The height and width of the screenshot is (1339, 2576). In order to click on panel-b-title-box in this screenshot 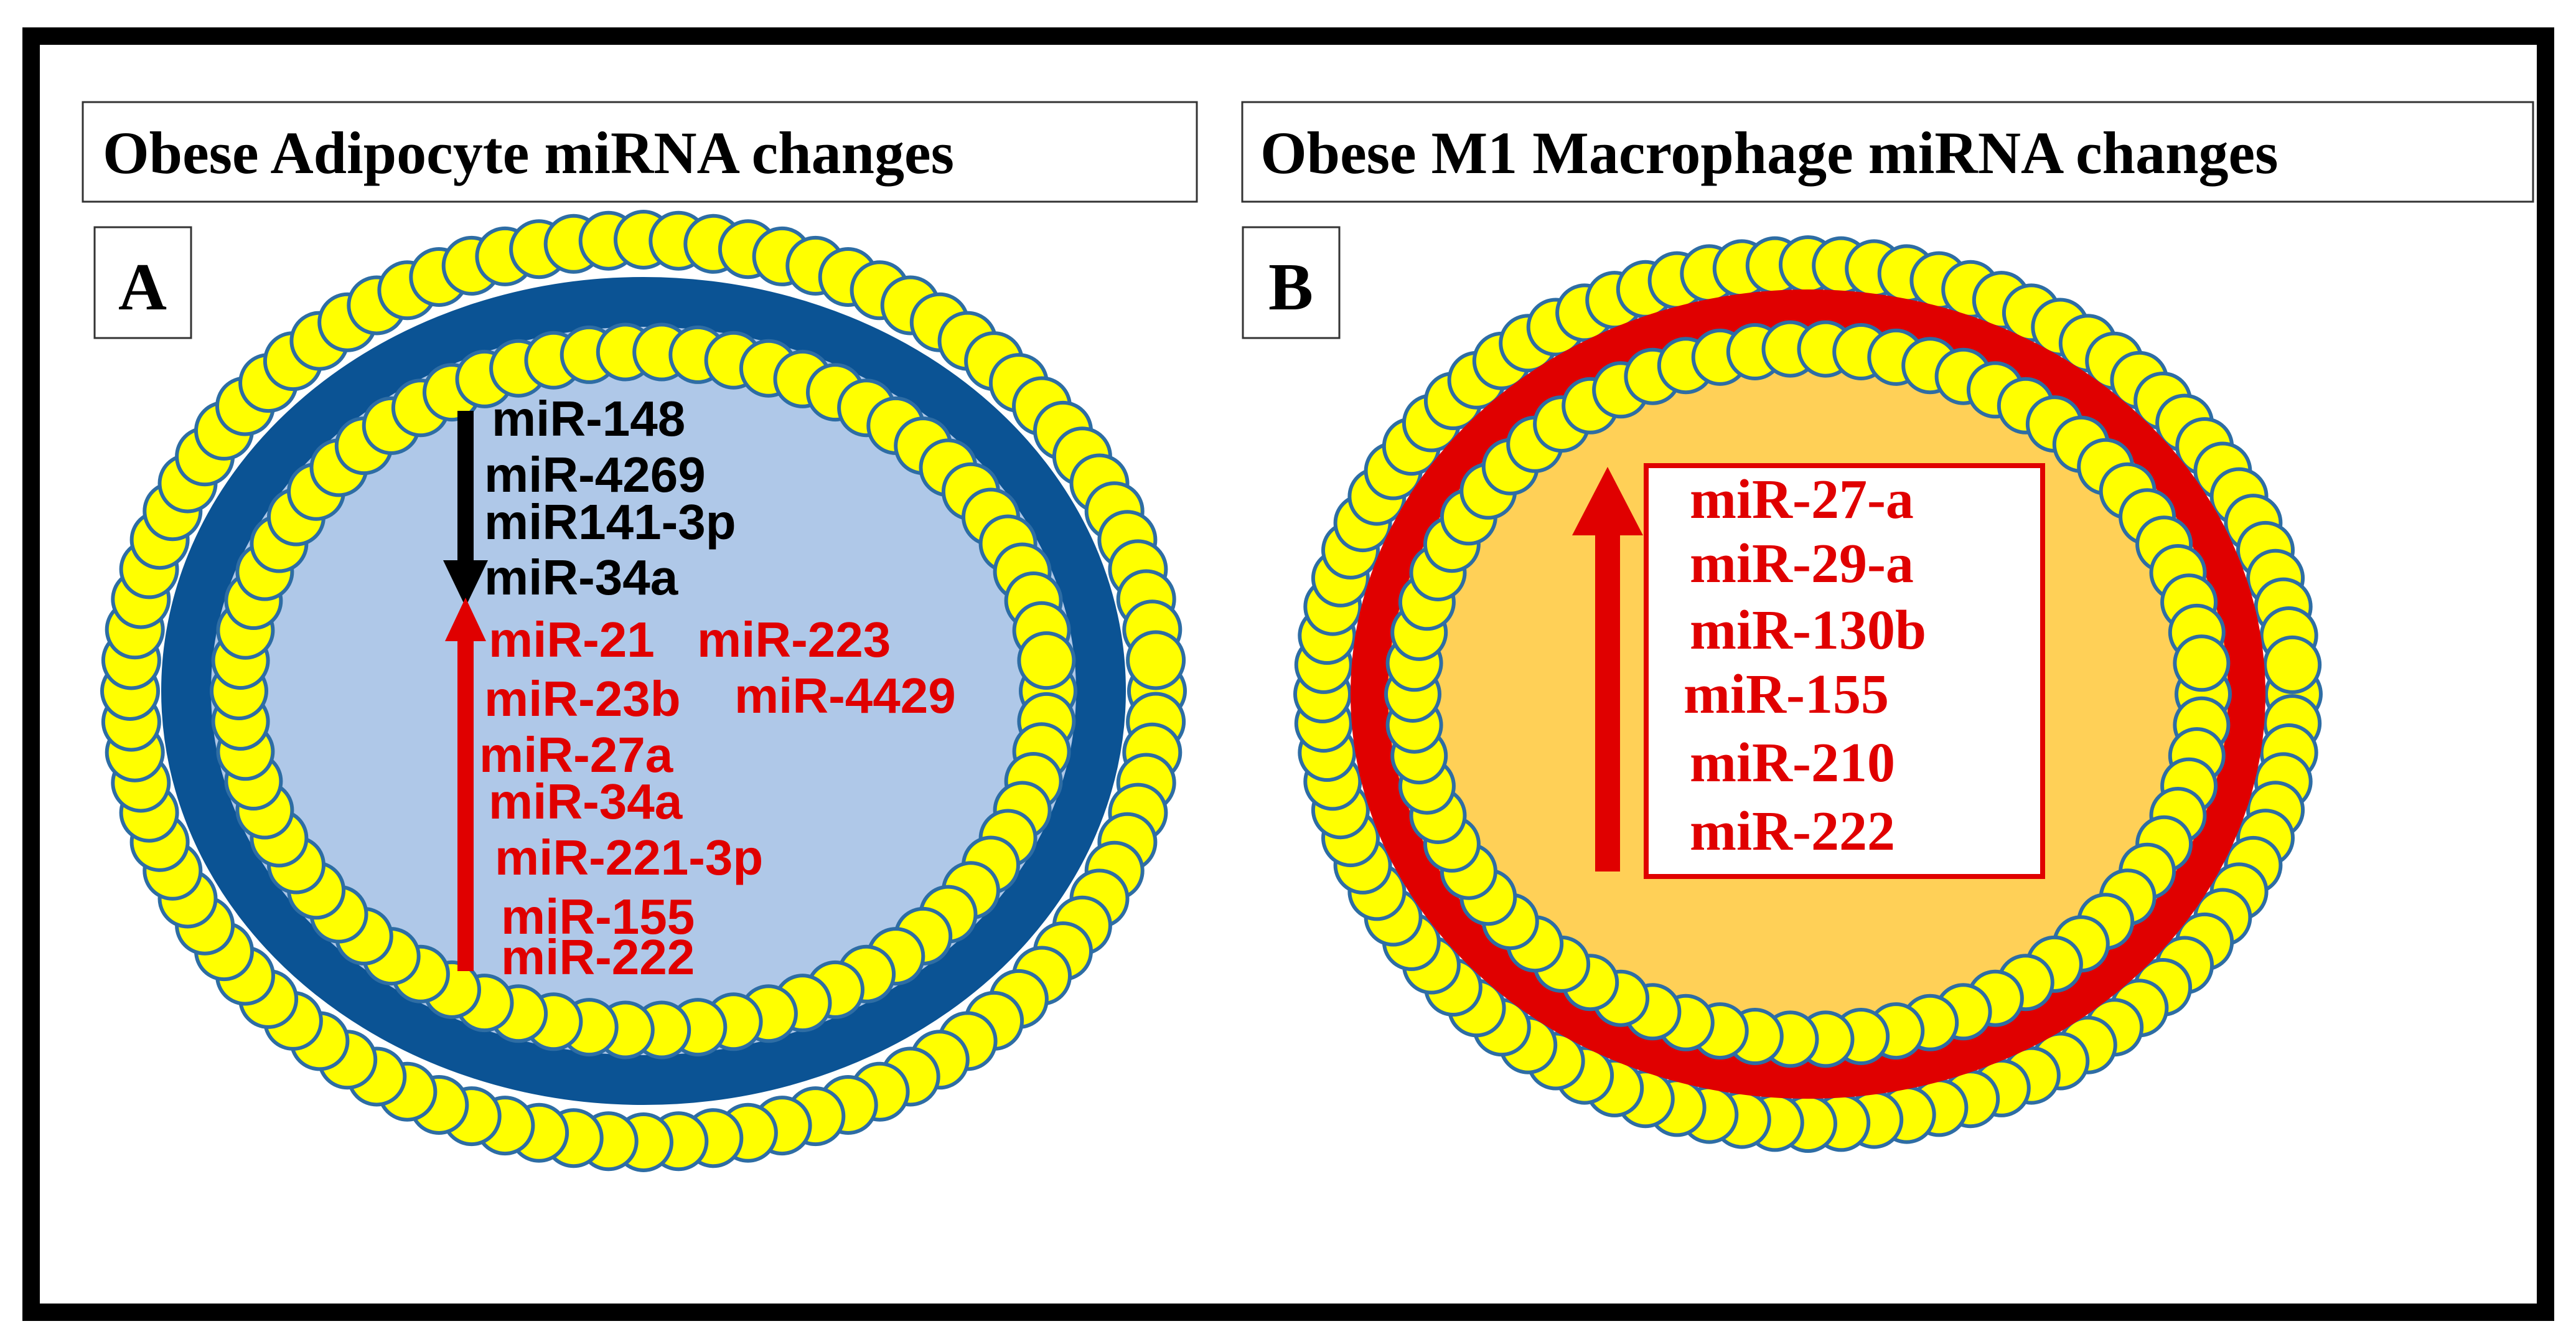, I will do `click(1887, 152)`.